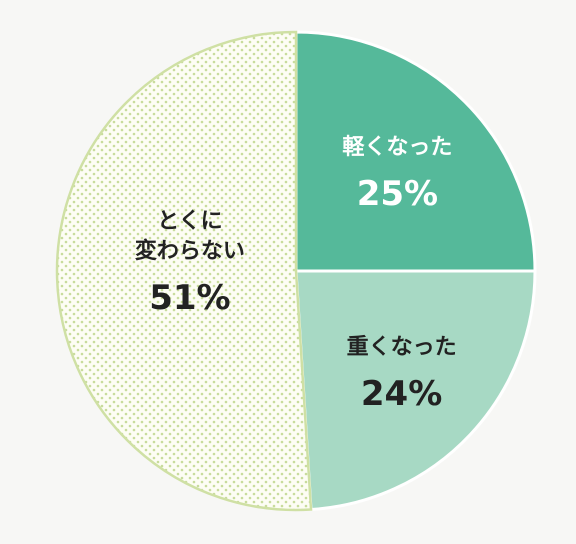 This screenshot has width=576, height=544. I want to click on value-label: 24%, so click(401, 394).